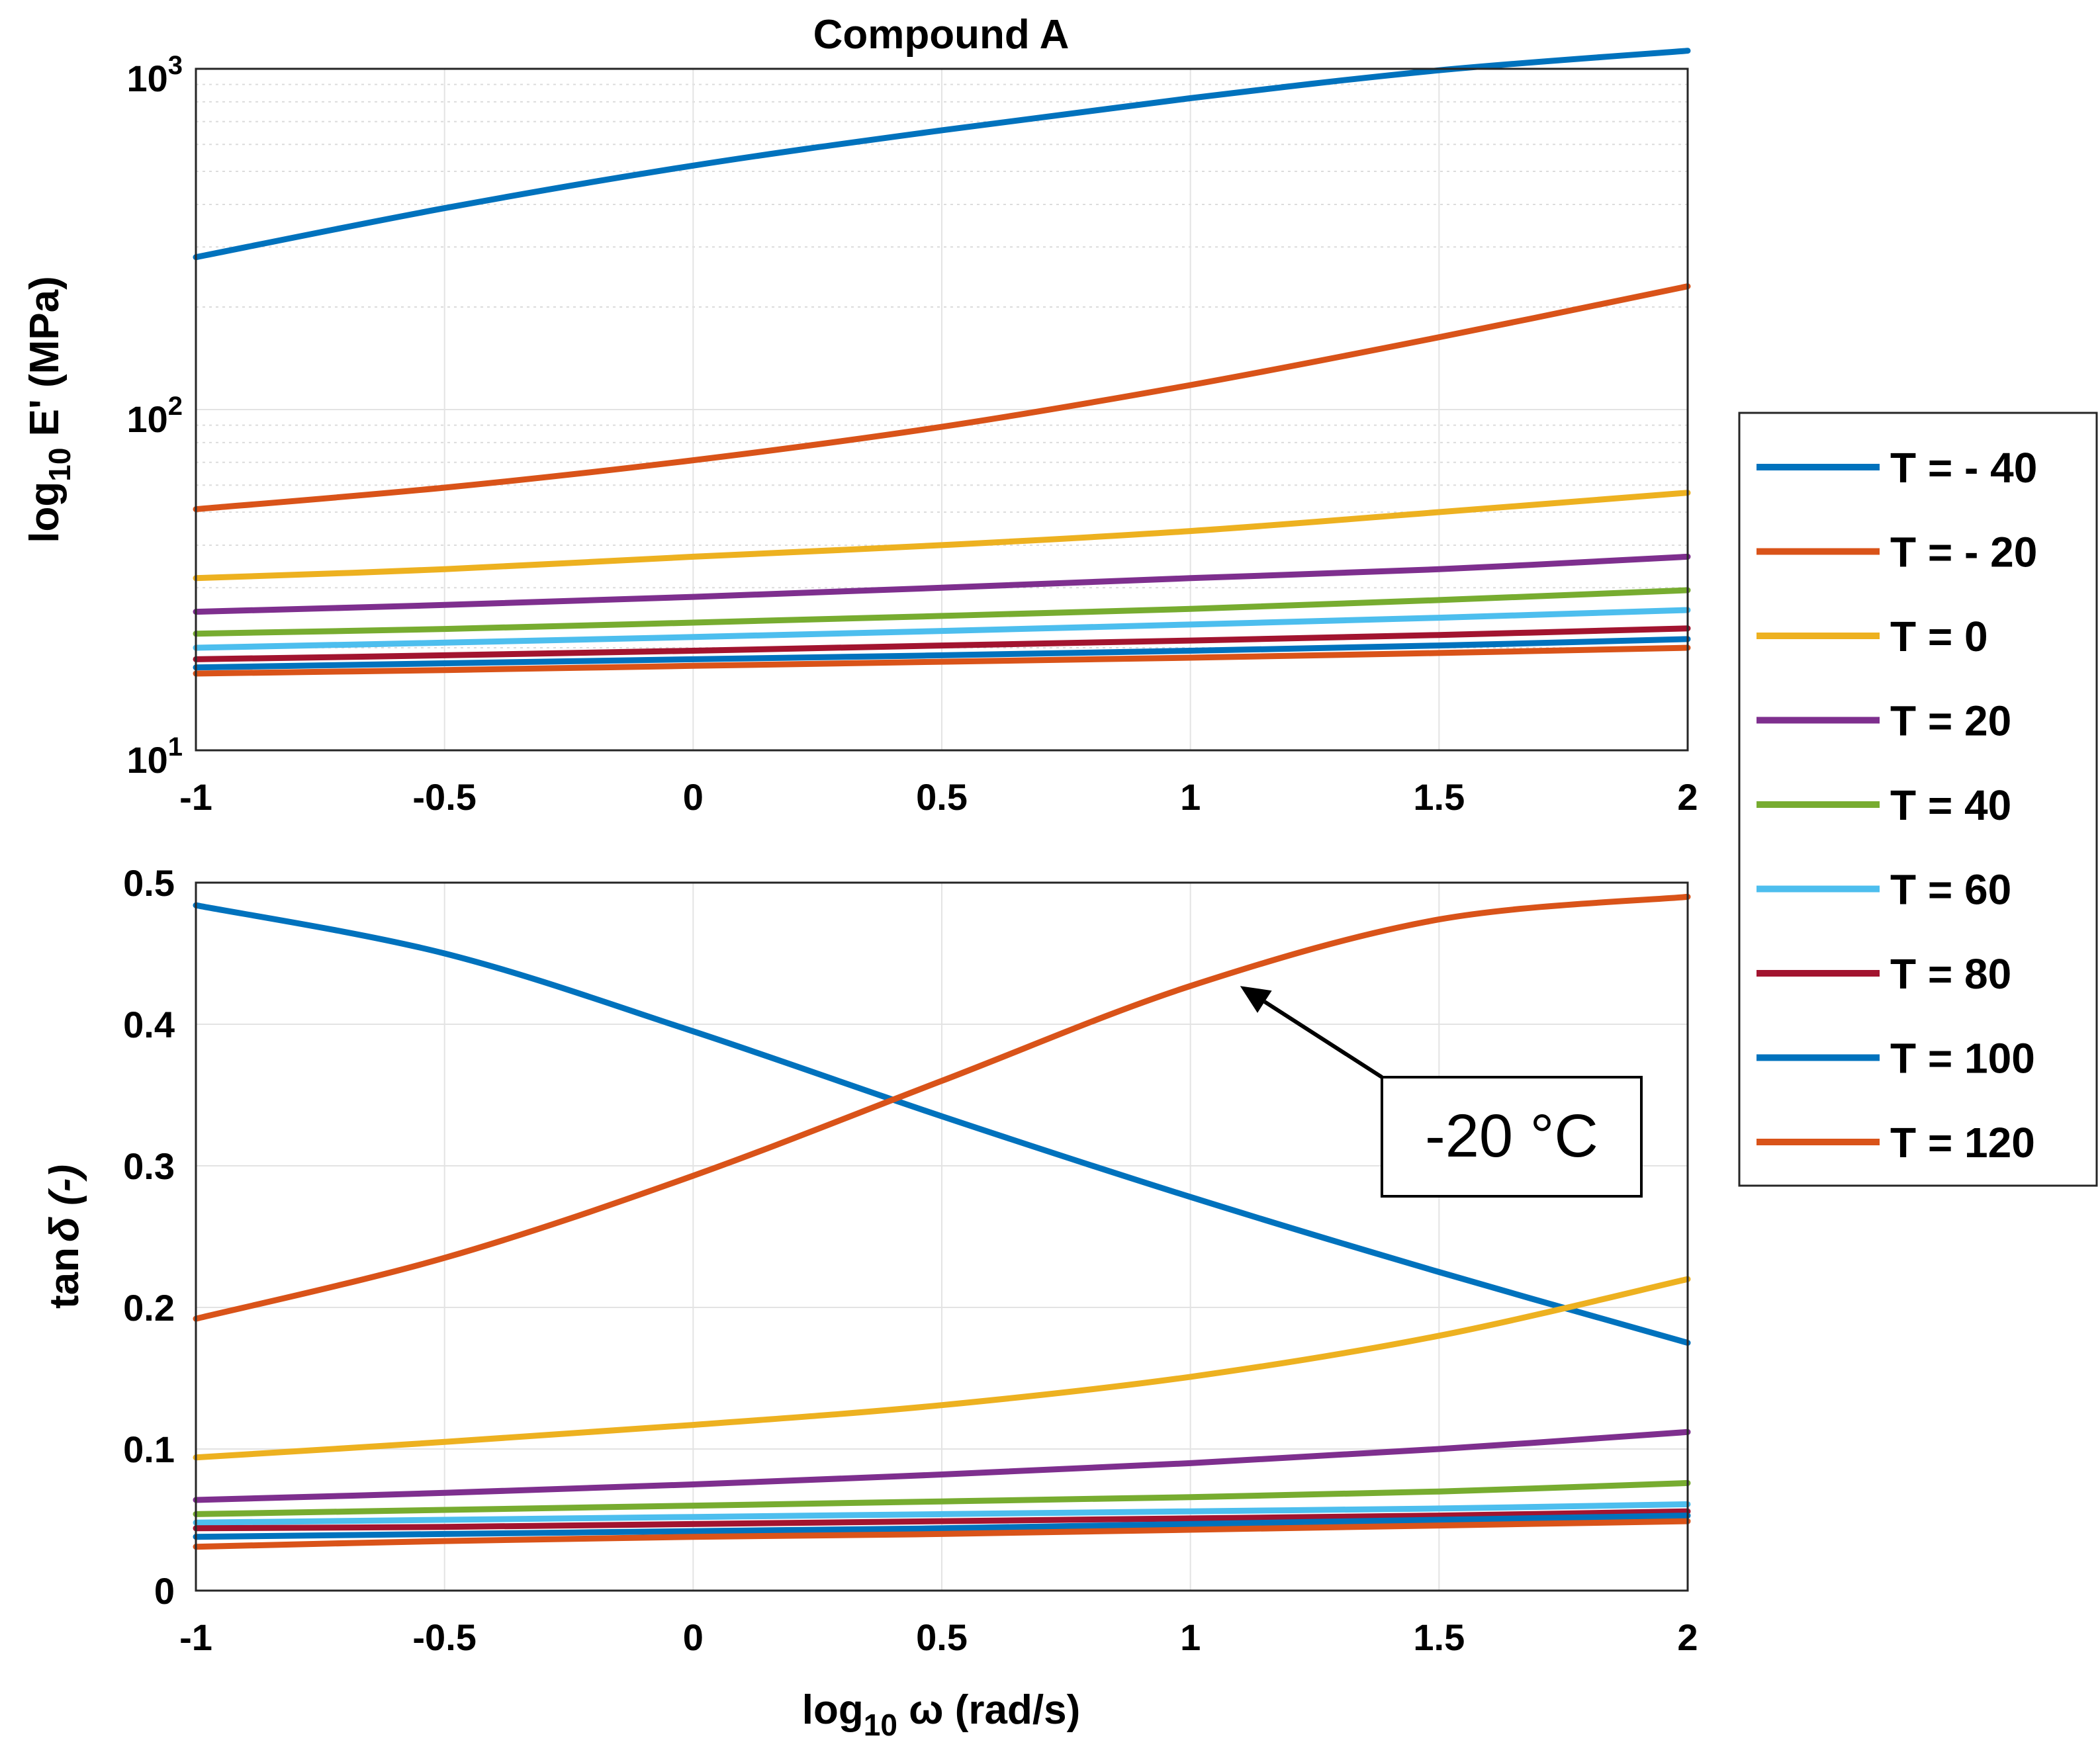 This screenshot has height=1758, width=2100. Describe the element at coordinates (833, 1710) in the screenshot. I see `x-label-prefix: log` at that location.